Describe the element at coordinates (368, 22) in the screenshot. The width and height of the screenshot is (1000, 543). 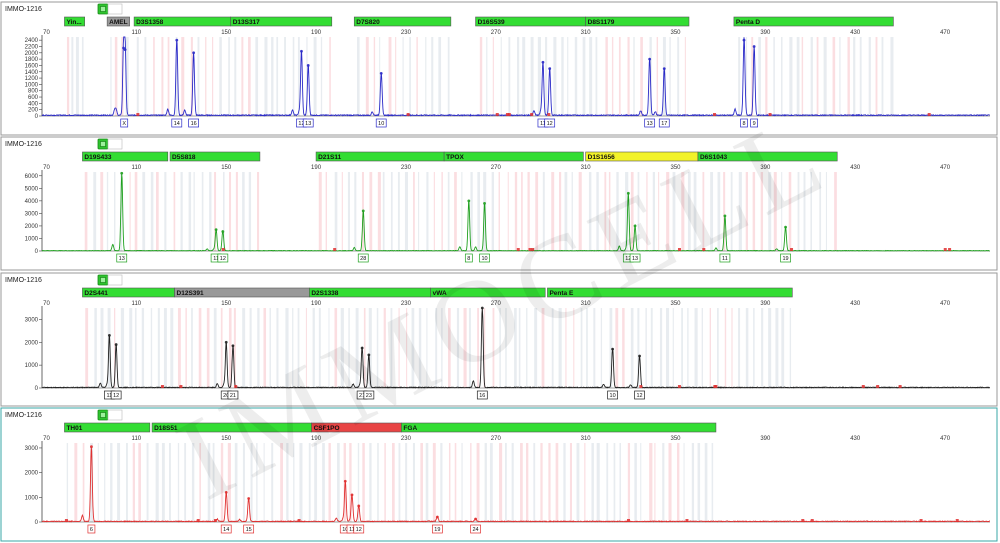
I see `marker-label: D7S820` at that location.